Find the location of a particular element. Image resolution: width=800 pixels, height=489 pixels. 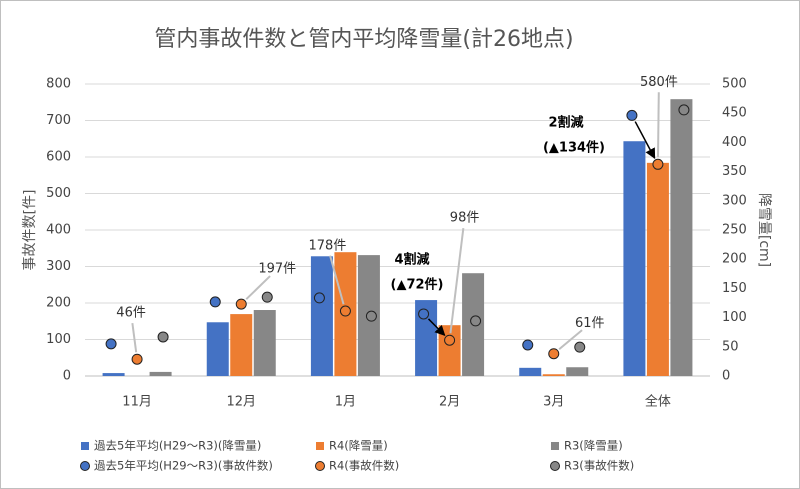

y2-tick-label: 0 is located at coordinates (726, 376).